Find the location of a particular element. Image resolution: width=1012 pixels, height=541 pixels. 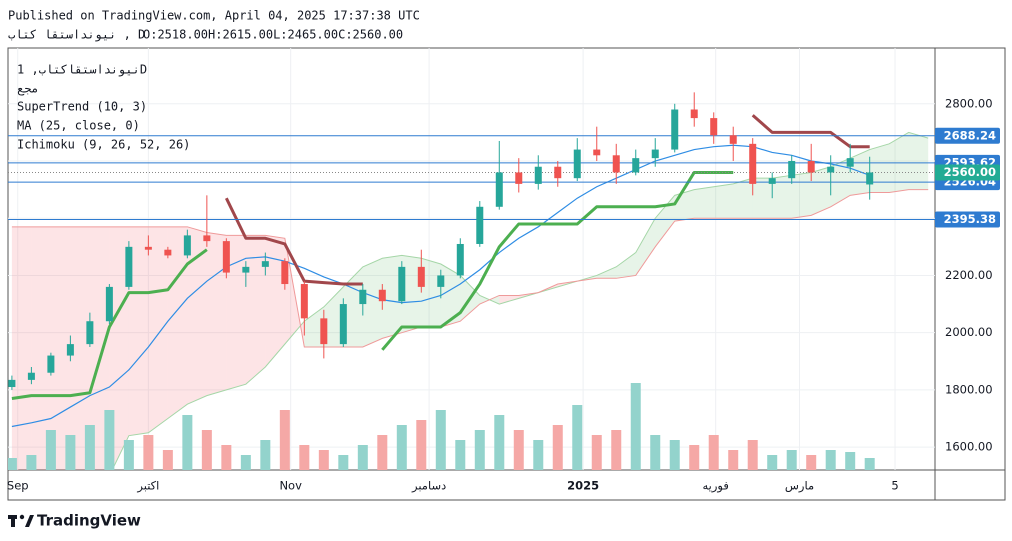

logo: TradingView is located at coordinates (74, 521).